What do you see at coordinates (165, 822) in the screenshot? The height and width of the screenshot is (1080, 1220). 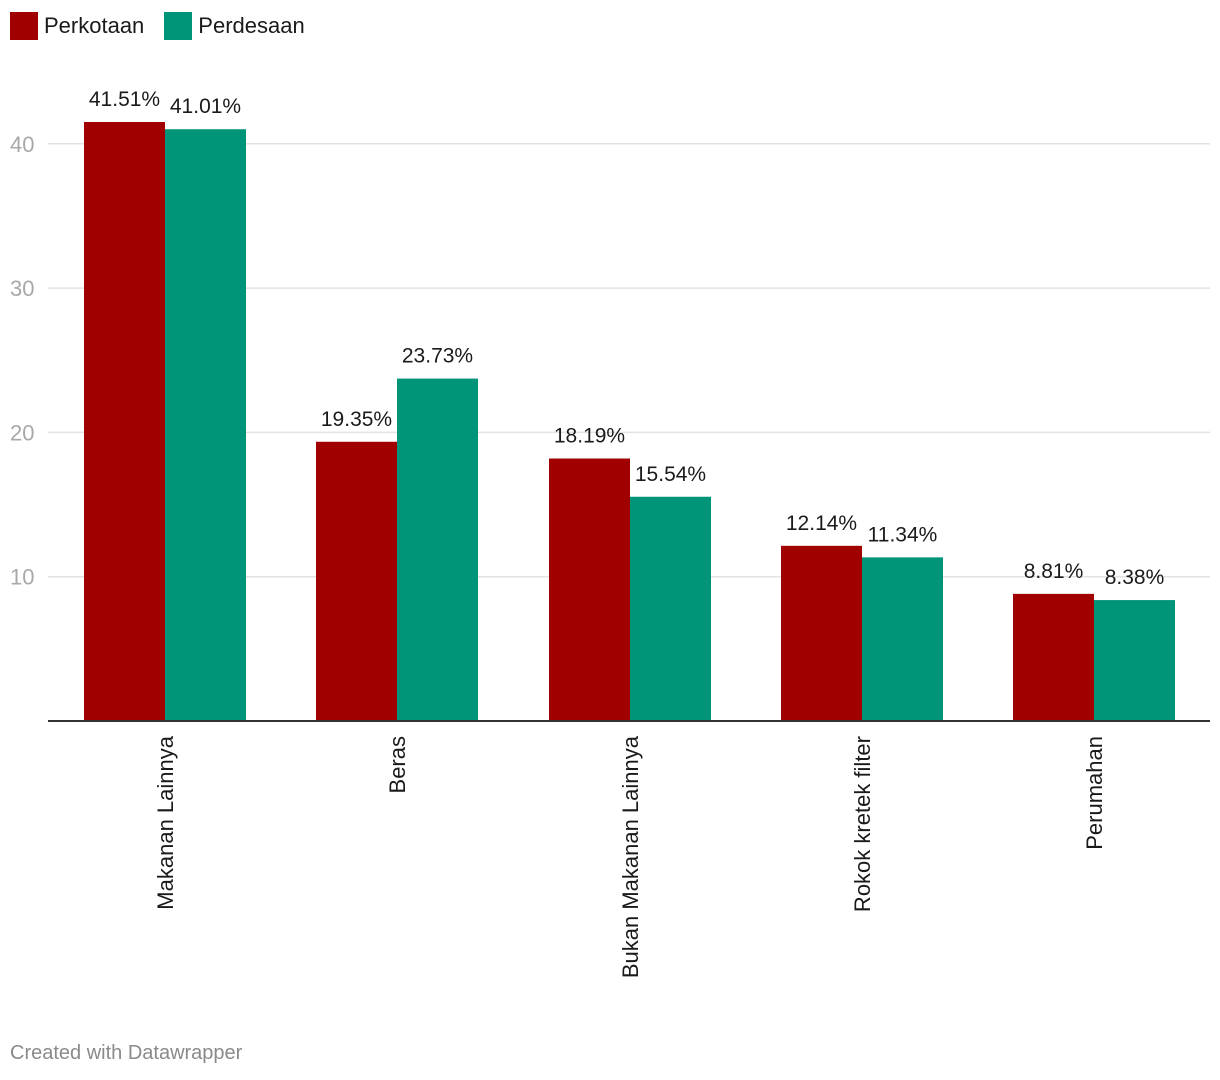 I see `x-tick-label: Makanan Lainnya` at bounding box center [165, 822].